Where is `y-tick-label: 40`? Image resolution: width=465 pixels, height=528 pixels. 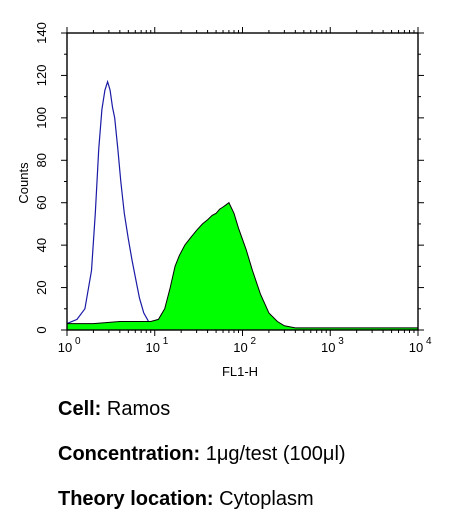
y-tick-label: 40 is located at coordinates (41, 245).